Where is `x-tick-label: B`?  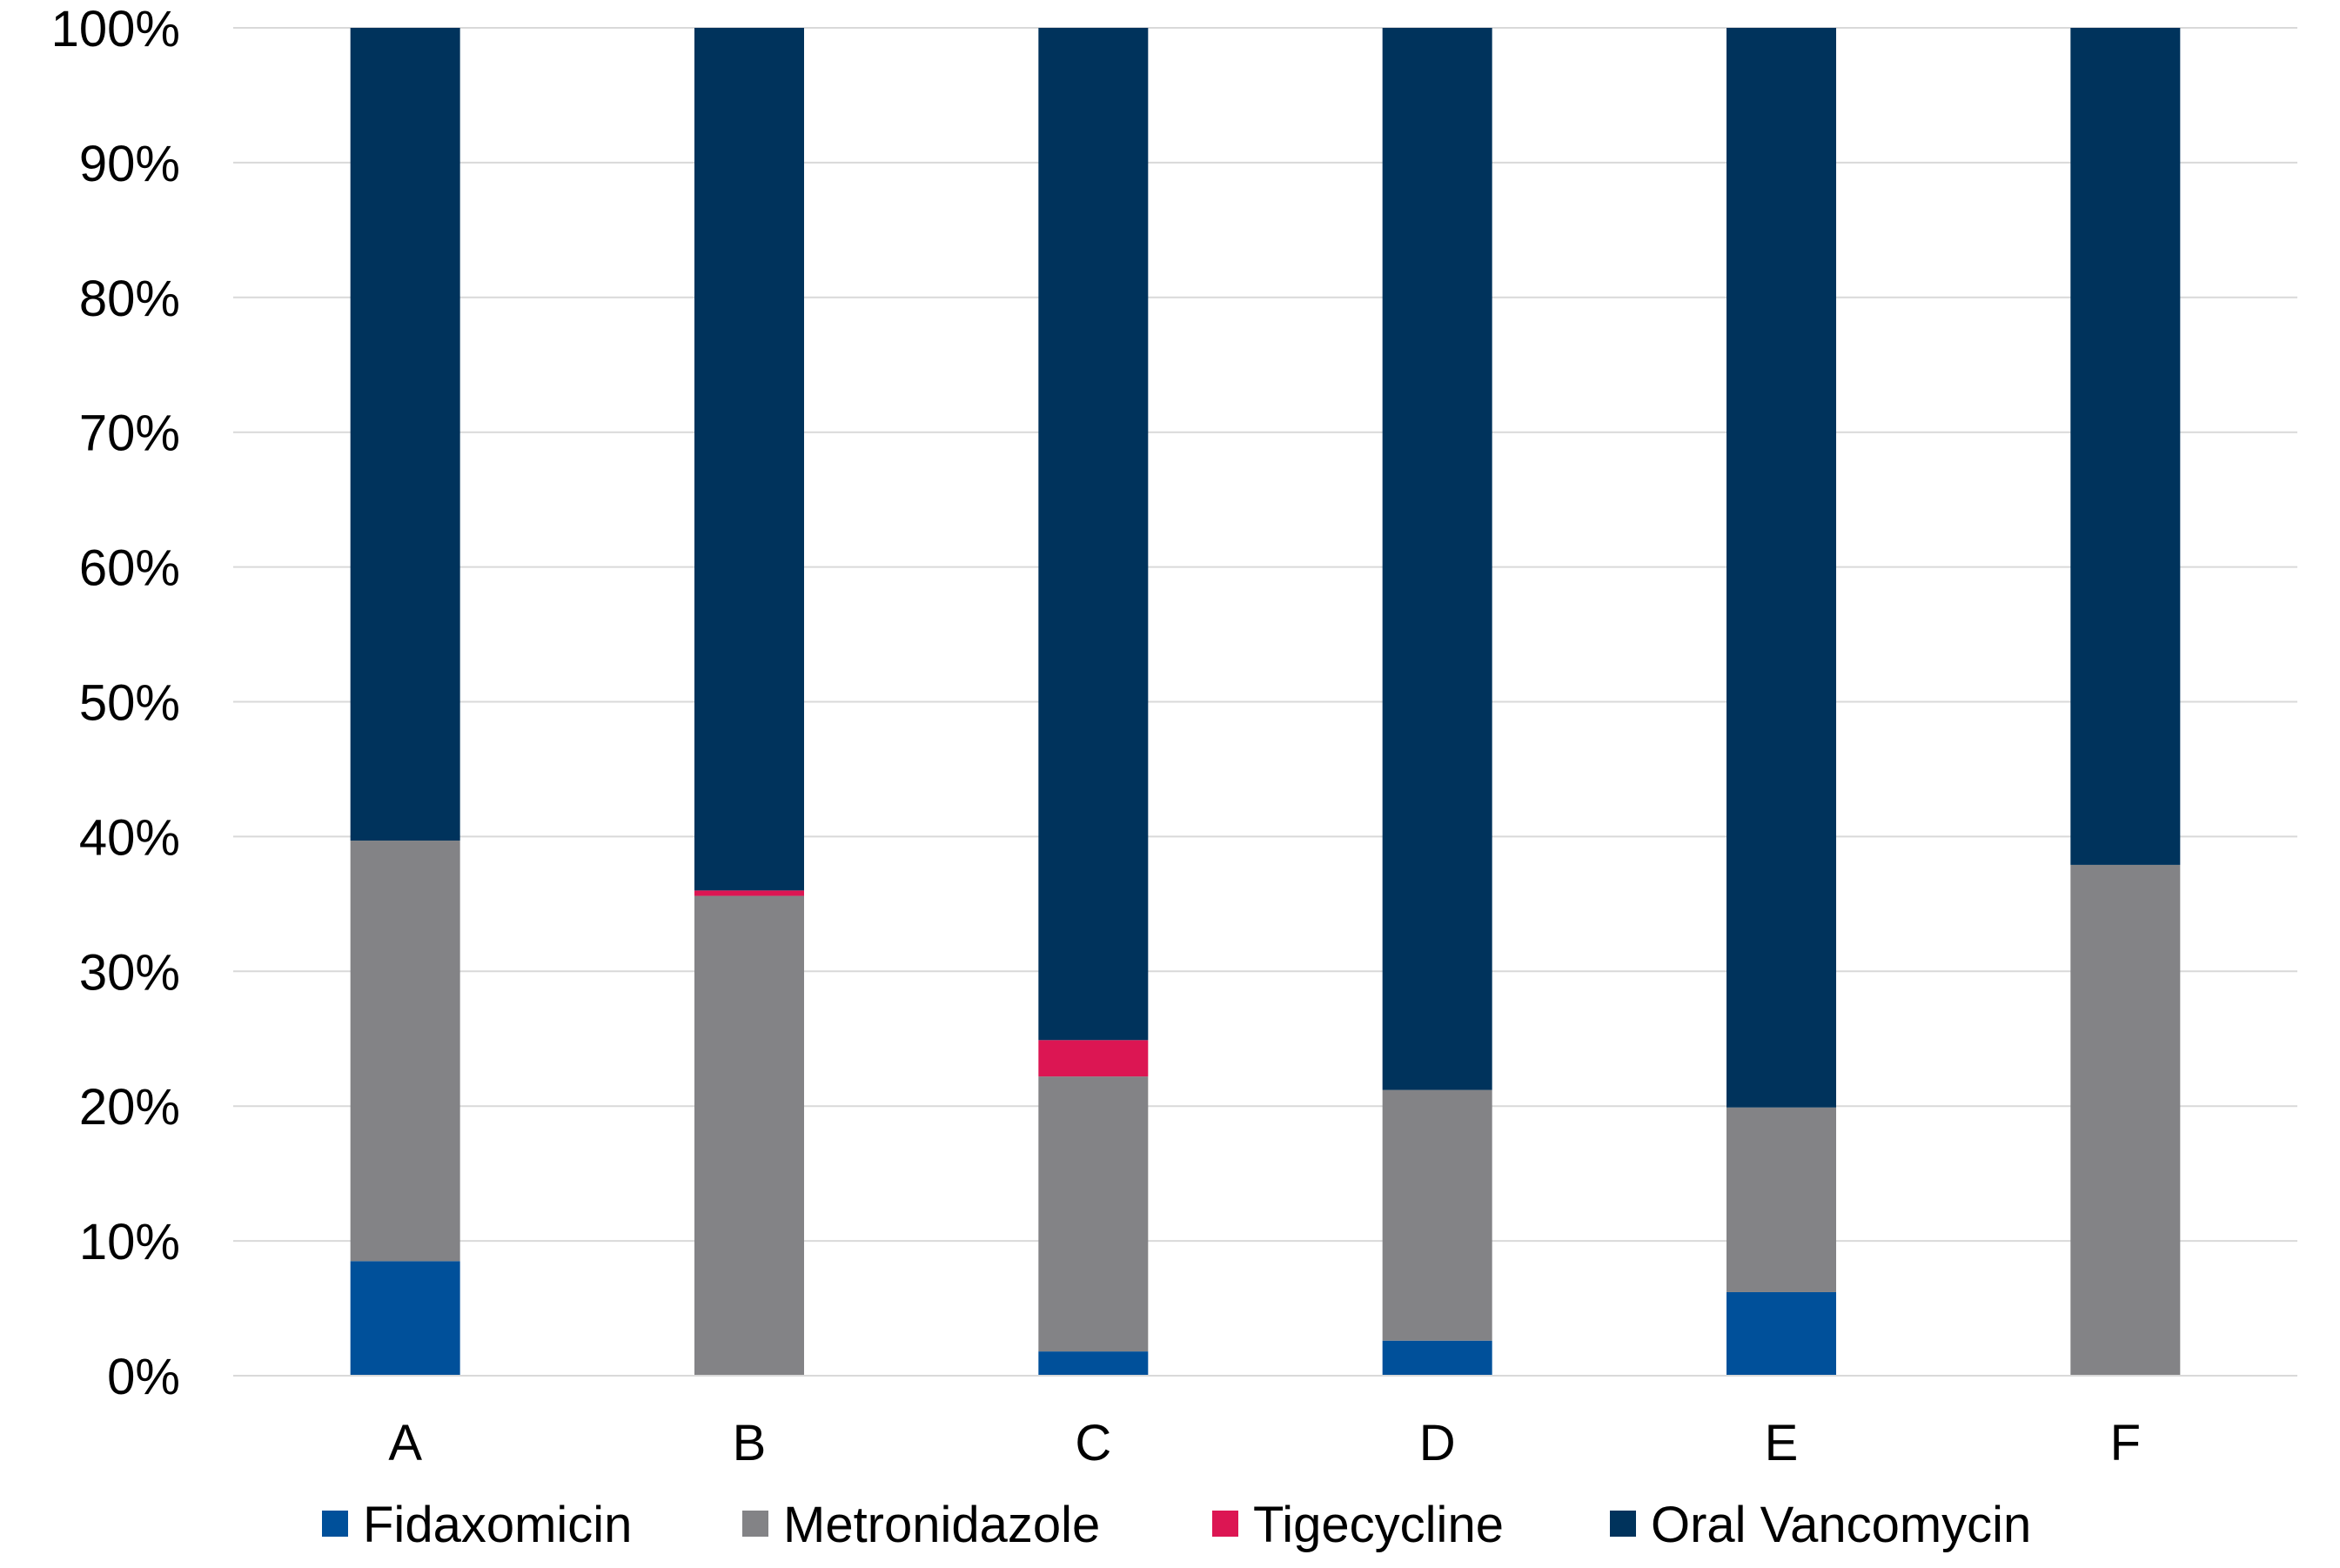 x-tick-label: B is located at coordinates (750, 1443).